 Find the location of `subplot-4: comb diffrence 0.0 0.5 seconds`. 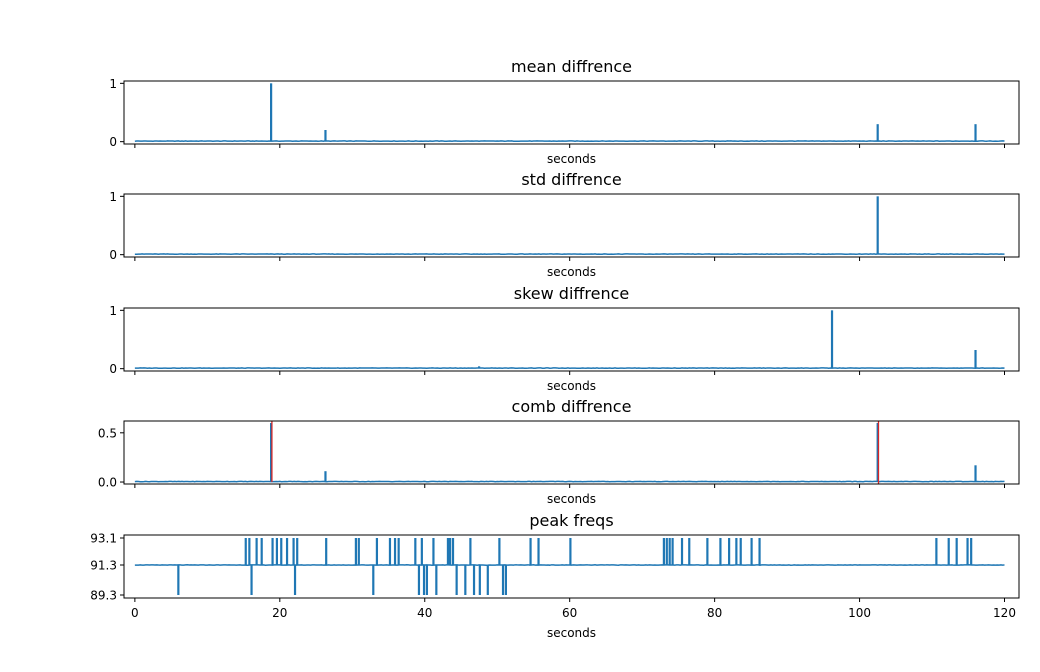

subplot-4: comb diffrence 0.0 0.5 seconds is located at coordinates (559, 451).